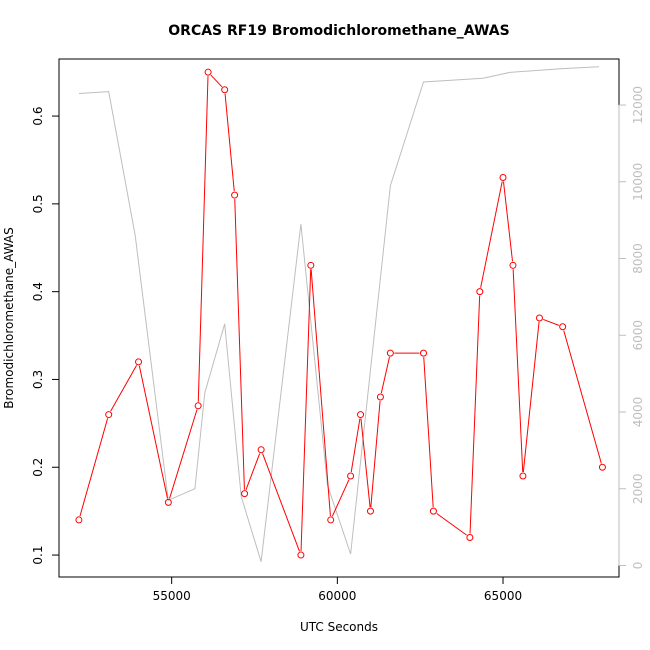  I want to click on x-tick-label: 60000, so click(337, 596).